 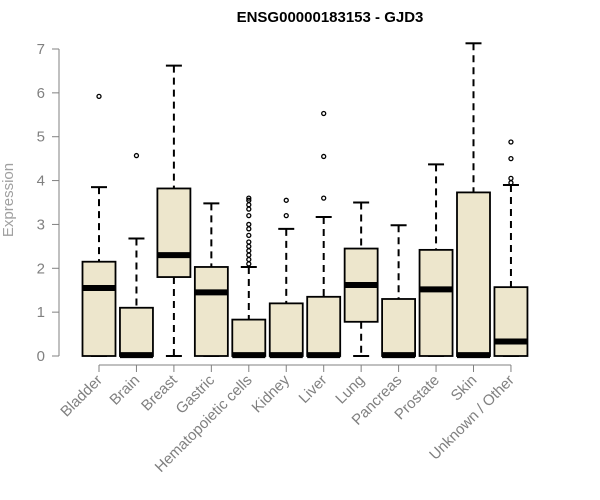 I want to click on x-tick-label: Skin, so click(x=464, y=388).